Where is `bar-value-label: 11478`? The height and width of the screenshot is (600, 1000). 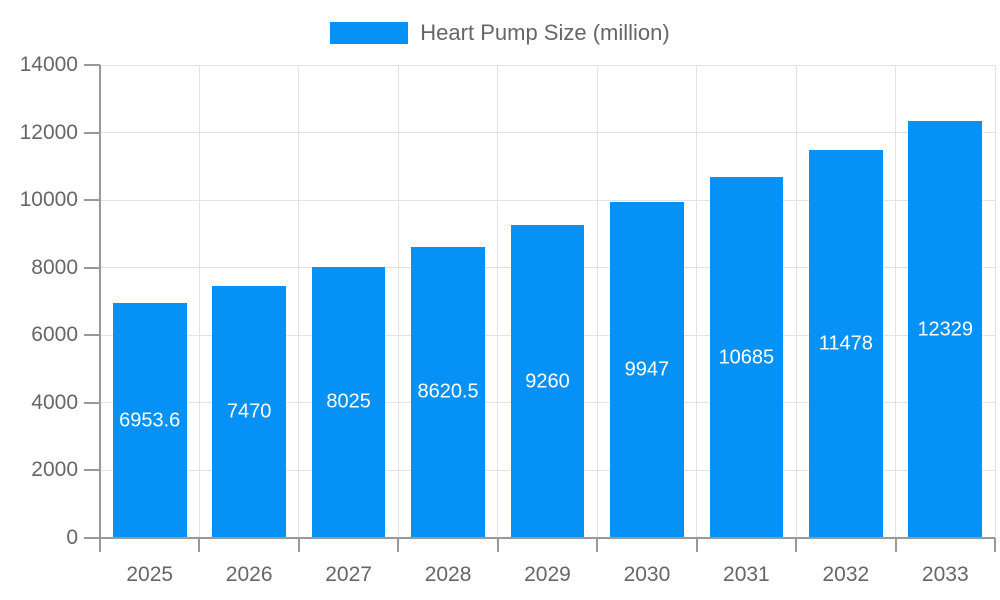 bar-value-label: 11478 is located at coordinates (845, 343).